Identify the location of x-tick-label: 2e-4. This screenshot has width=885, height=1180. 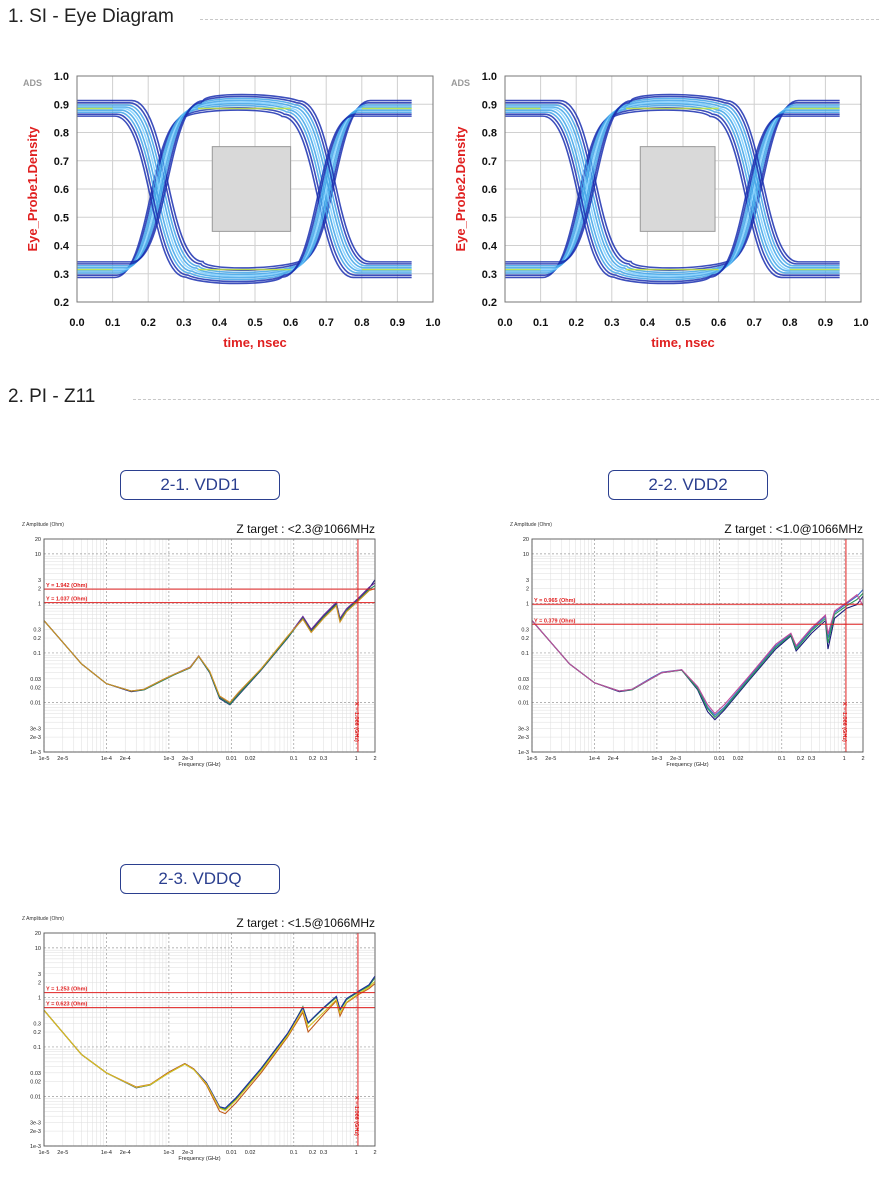
(125, 1153).